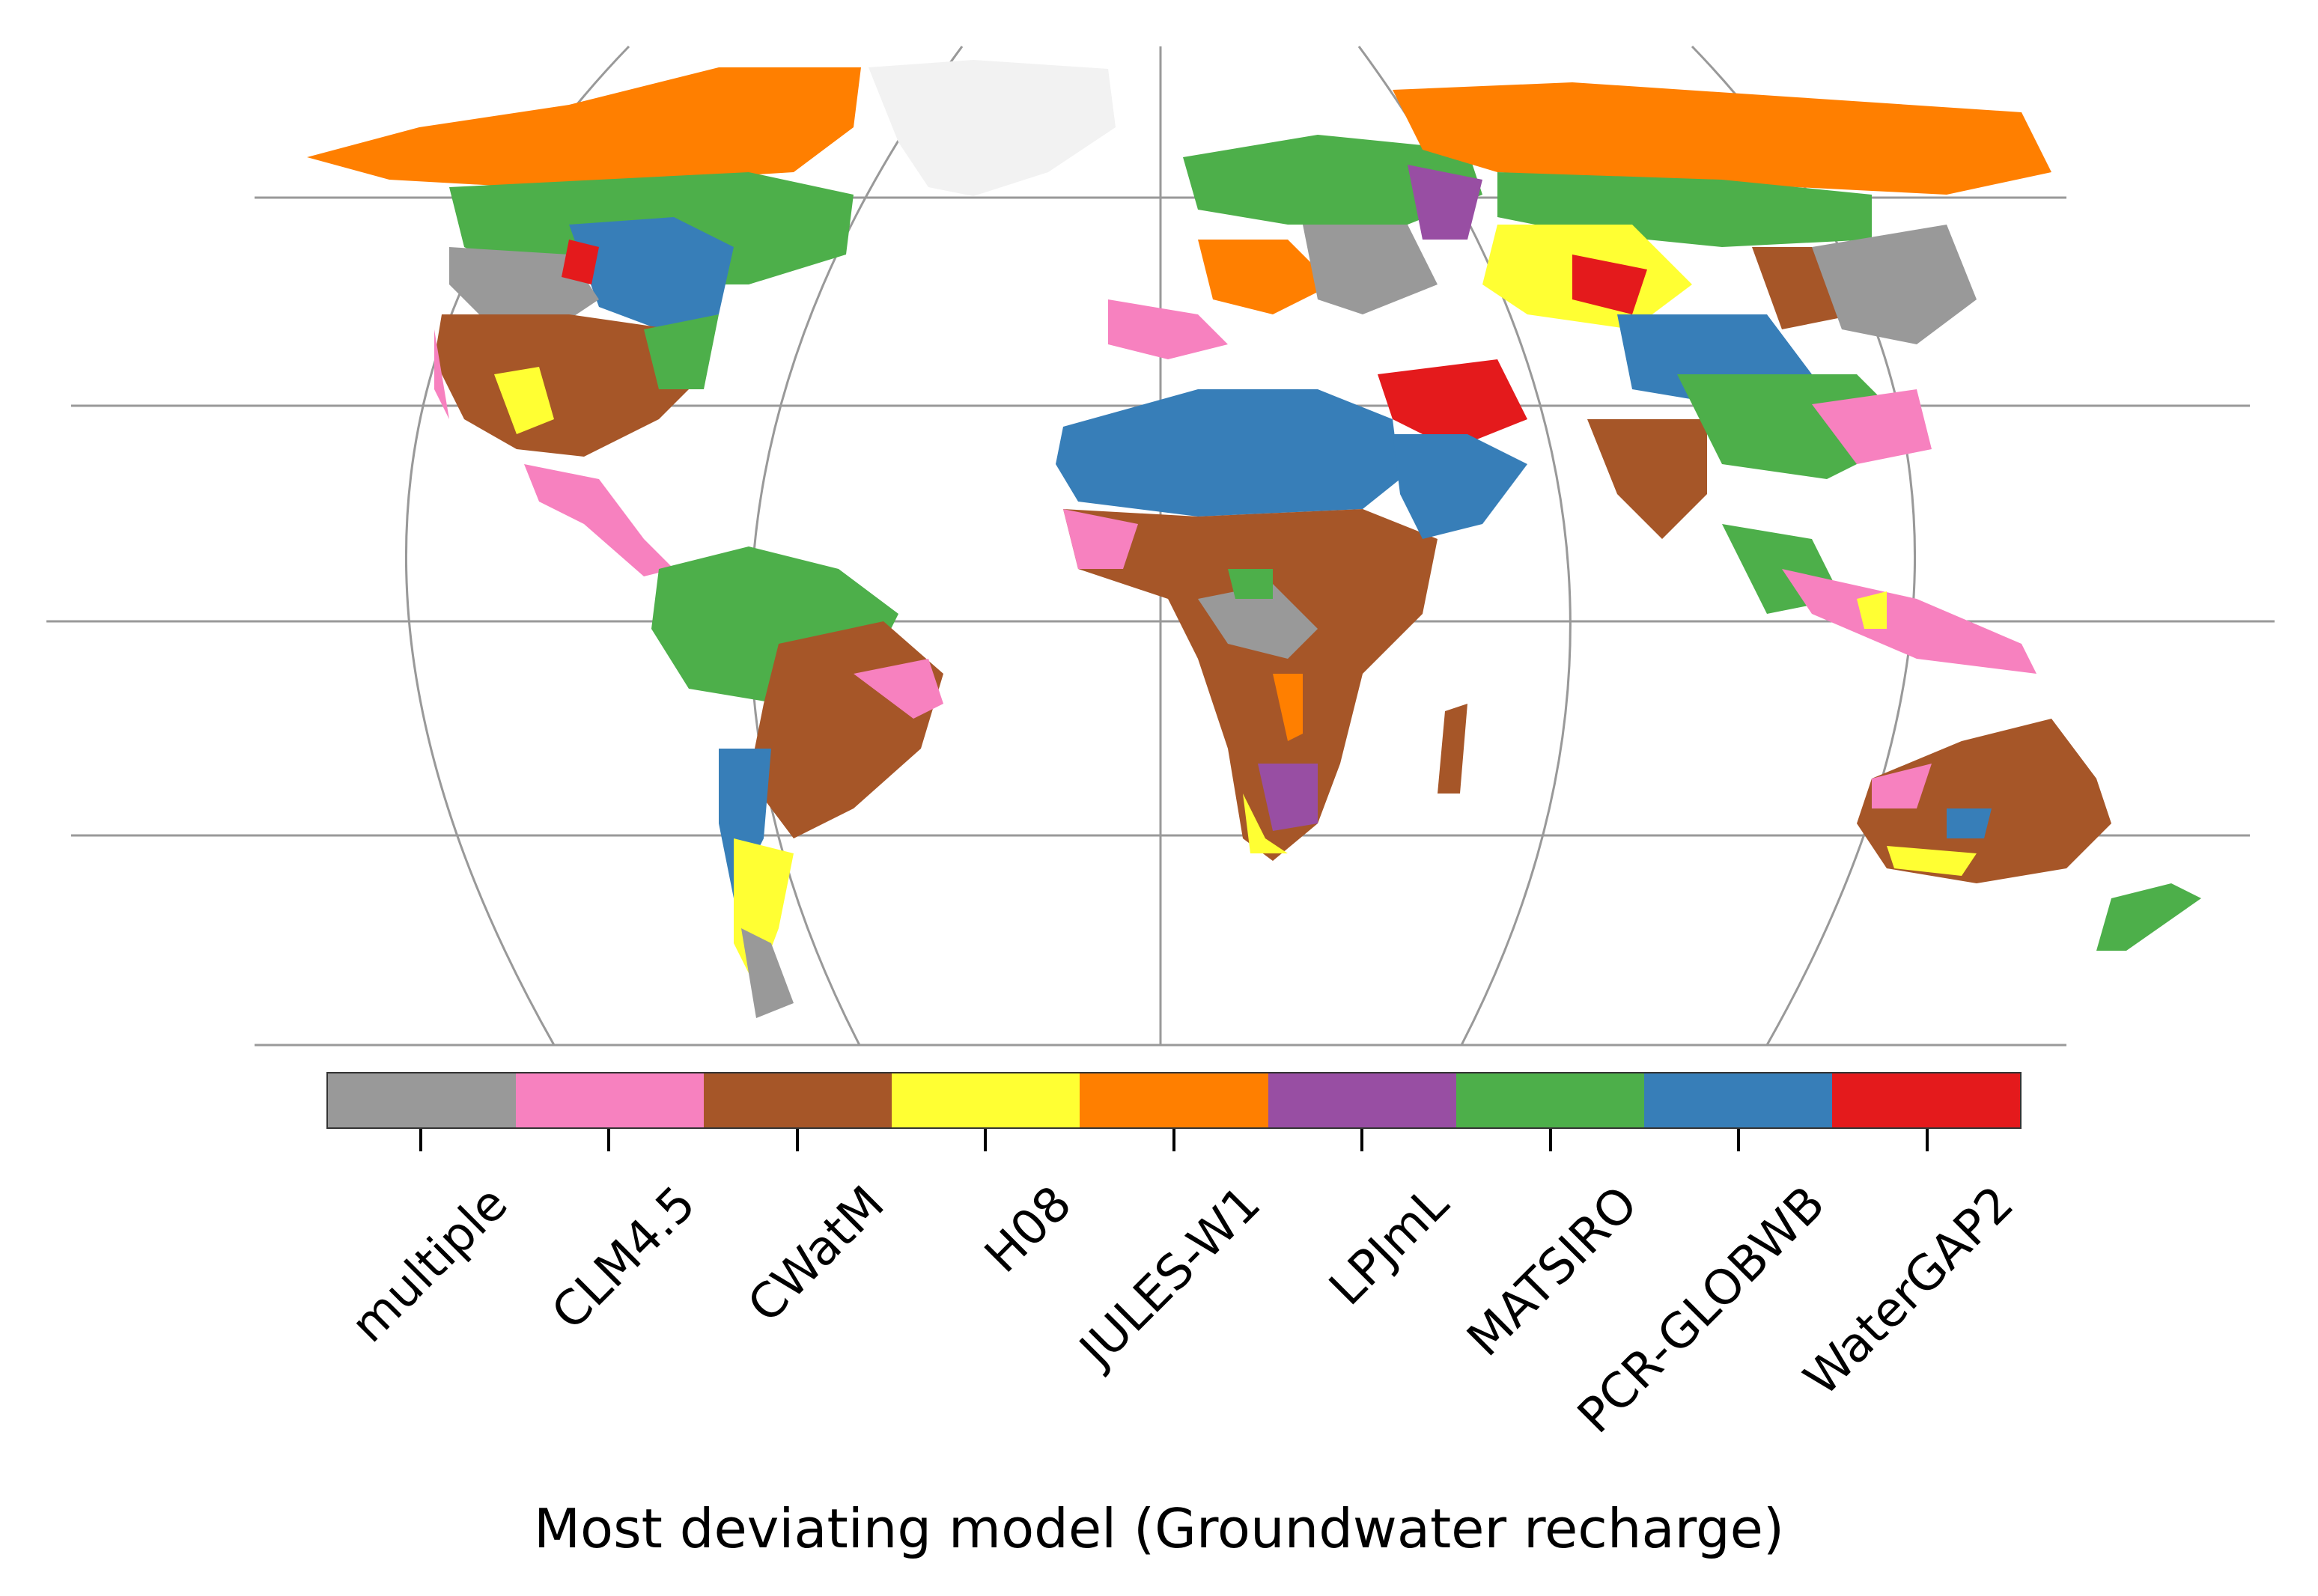 The width and height of the screenshot is (2318, 1596). Describe the element at coordinates (2029, 835) in the screenshot. I see `australia` at that location.